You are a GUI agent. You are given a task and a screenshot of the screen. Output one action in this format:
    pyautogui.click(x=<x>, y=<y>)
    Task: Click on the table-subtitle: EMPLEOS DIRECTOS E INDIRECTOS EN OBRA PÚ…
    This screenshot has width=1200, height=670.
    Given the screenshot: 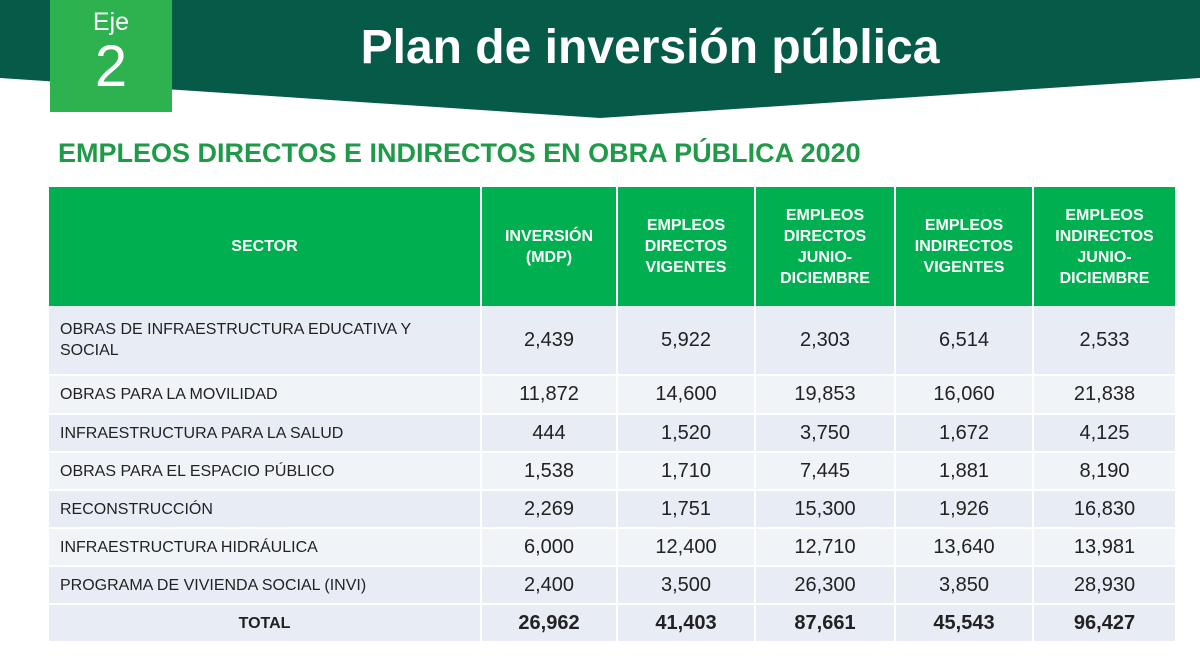 What is the action you would take?
    pyautogui.click(x=459, y=153)
    